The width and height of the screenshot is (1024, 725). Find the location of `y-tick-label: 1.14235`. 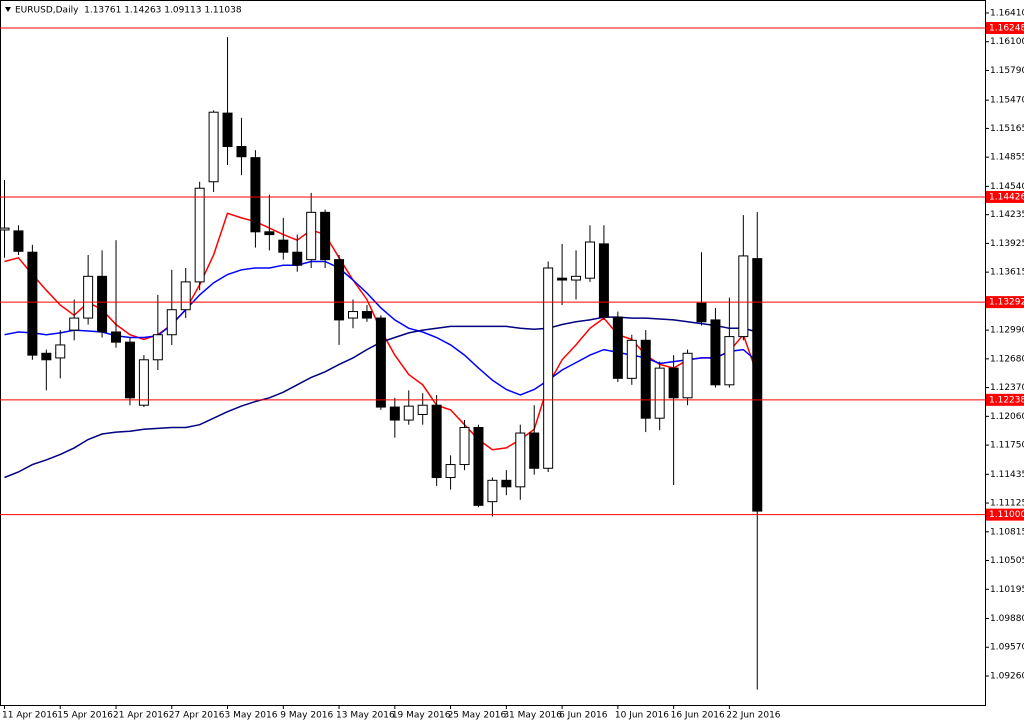

y-tick-label: 1.14235 is located at coordinates (1007, 215).